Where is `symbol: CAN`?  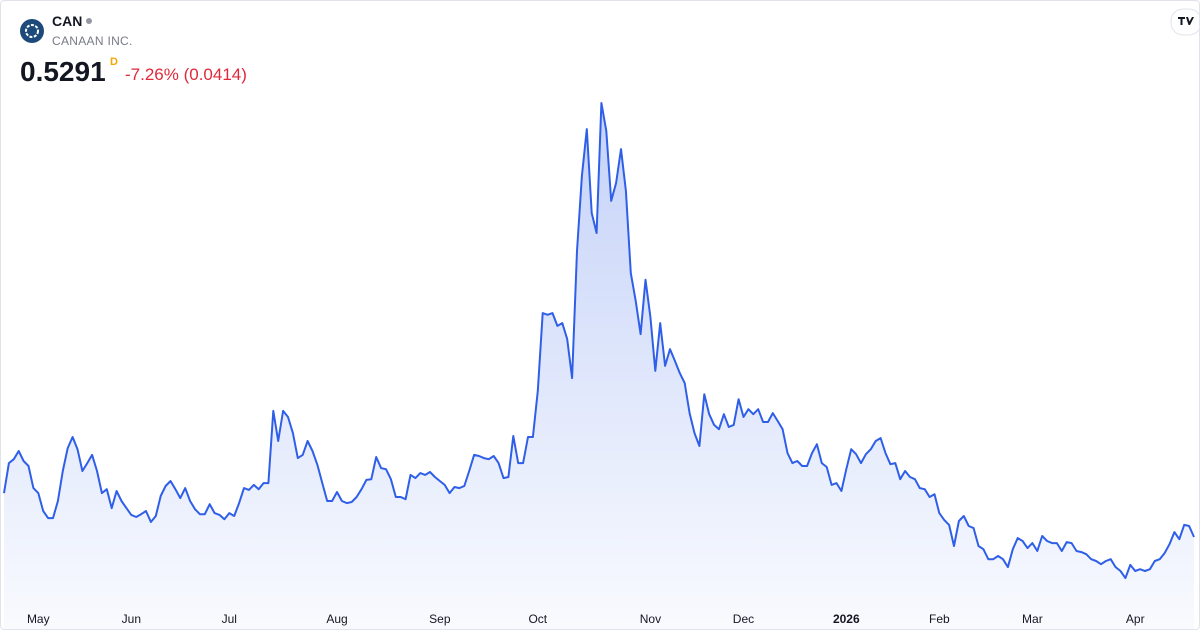 symbol: CAN is located at coordinates (67, 21).